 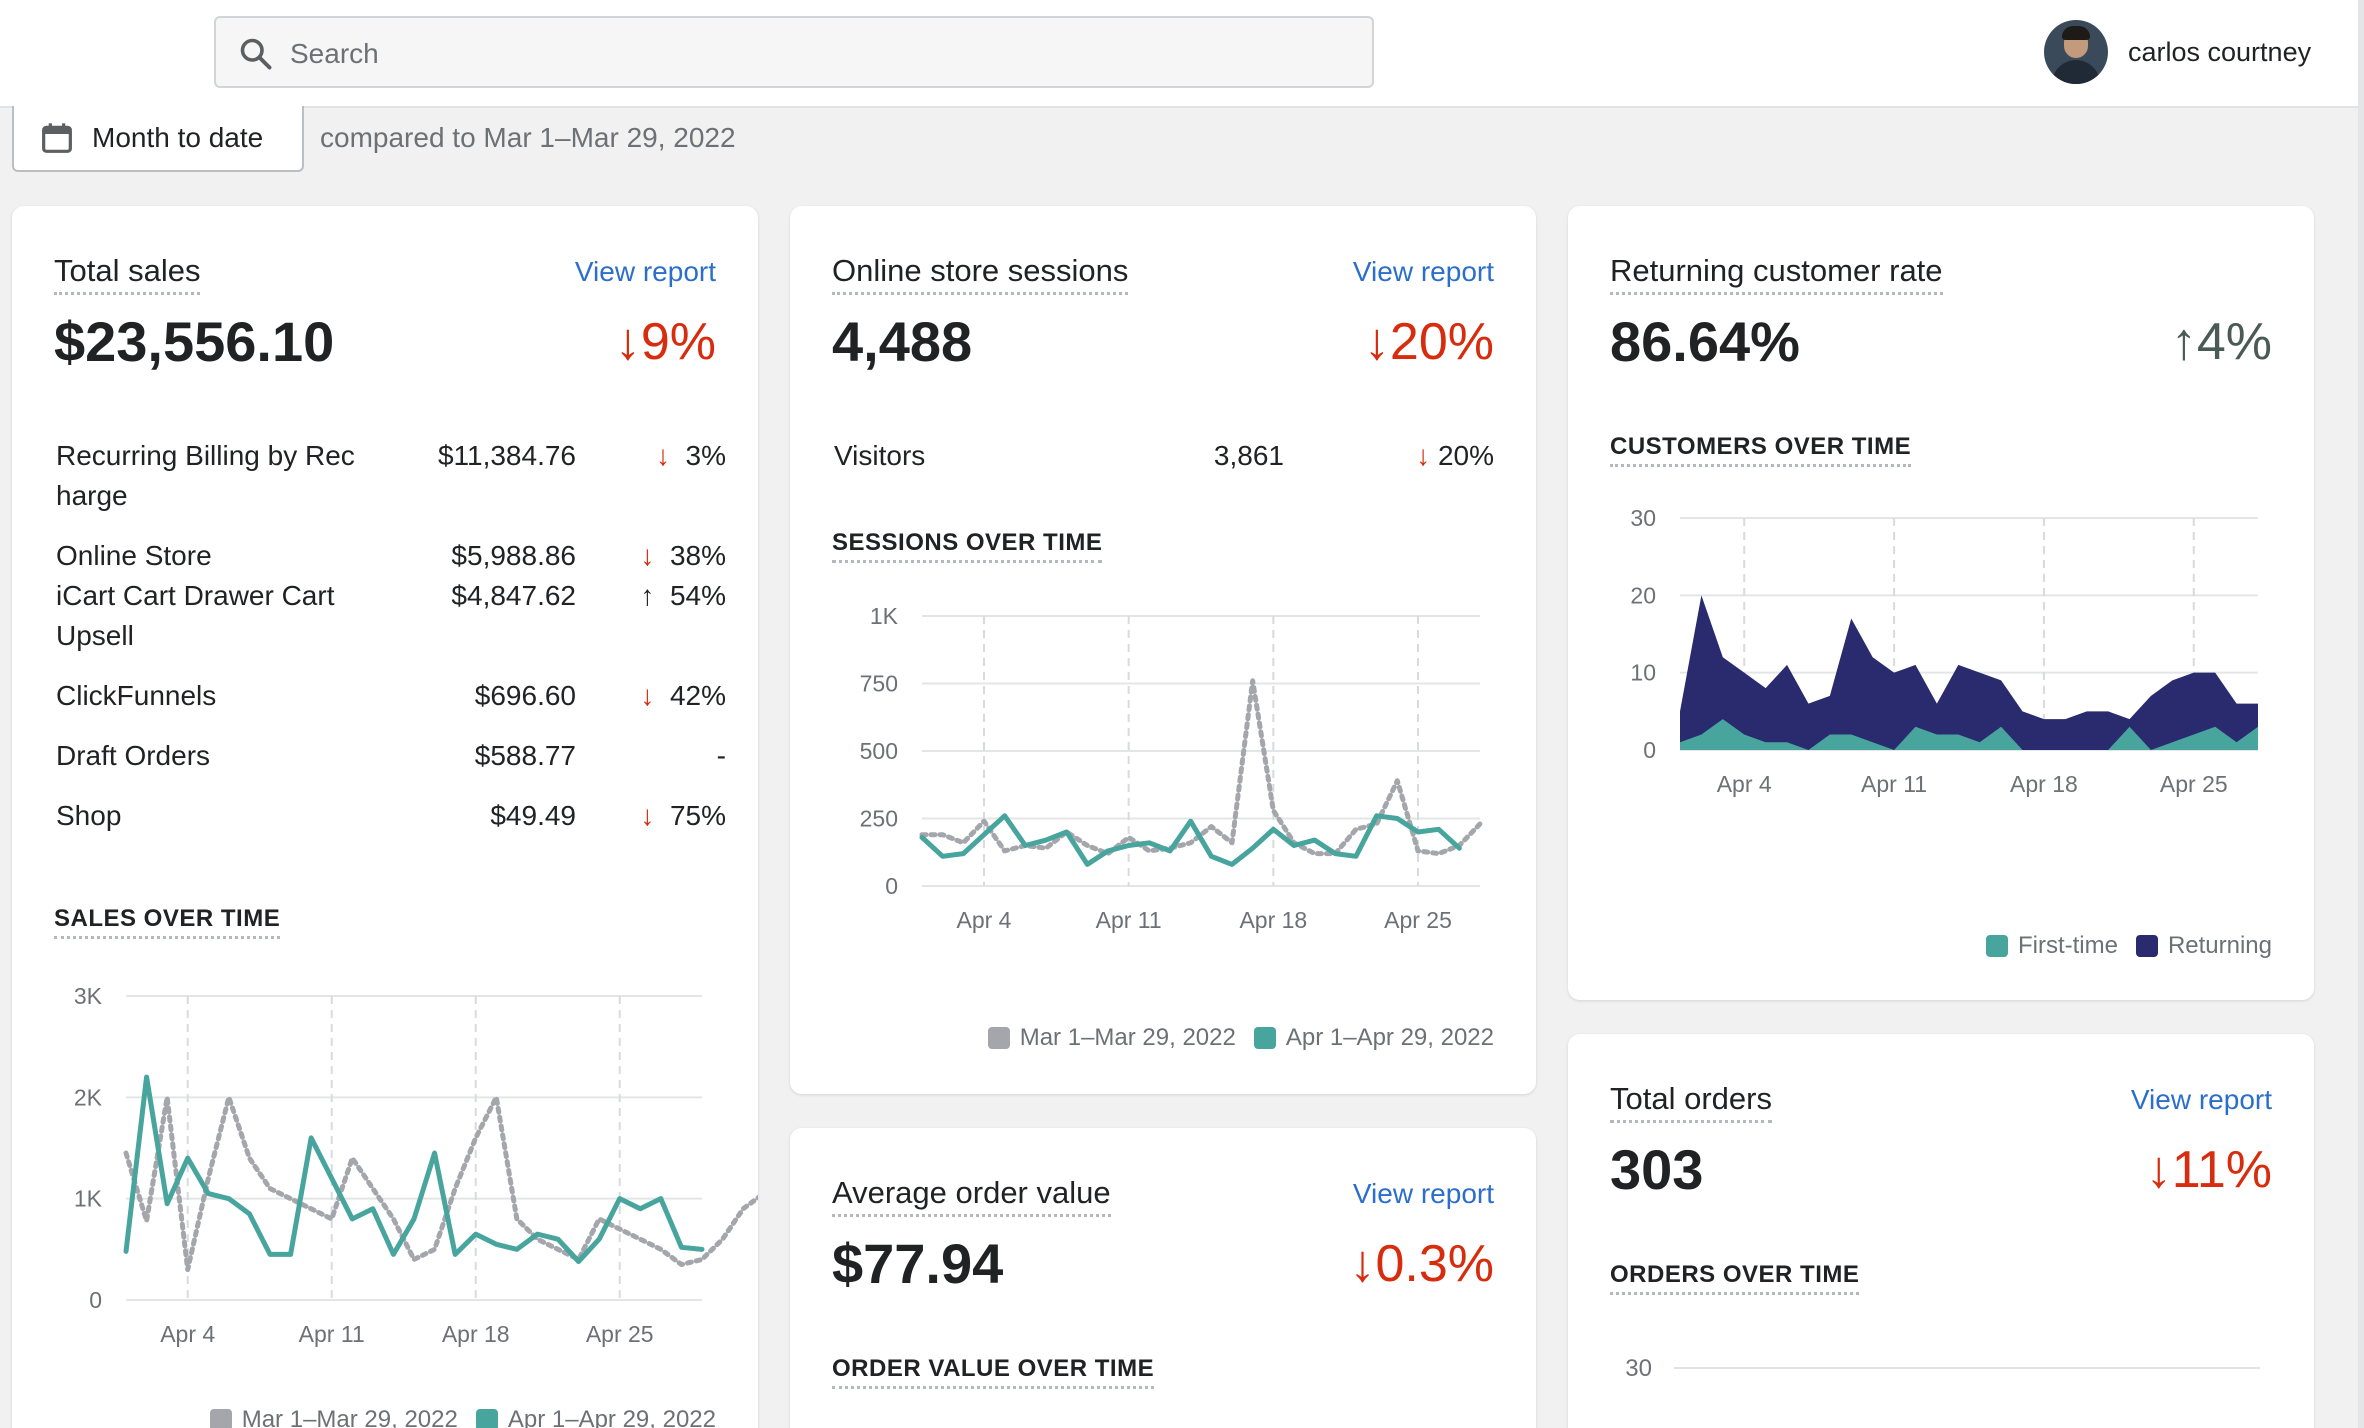 I want to click on top-bar: Search carlos courtney, so click(x=1182, y=54).